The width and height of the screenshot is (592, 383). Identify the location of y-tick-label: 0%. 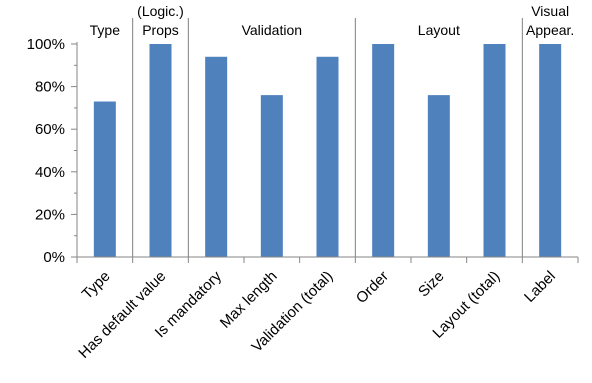
(54, 257).